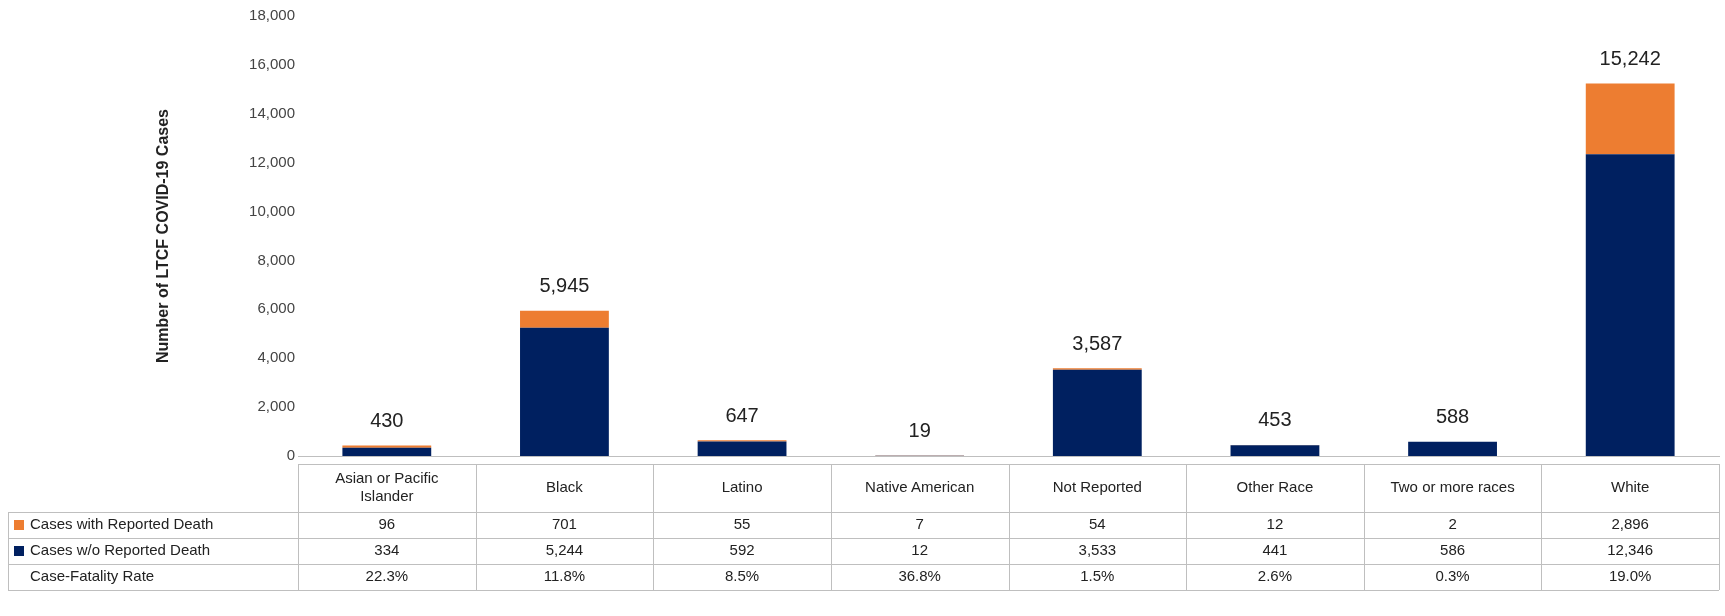 The height and width of the screenshot is (616, 1725). I want to click on text: 2.6%, so click(1275, 576).